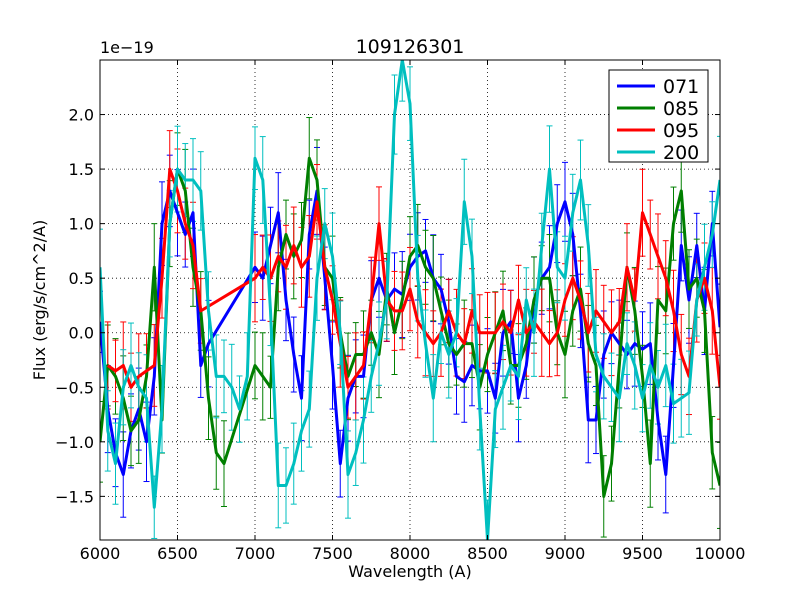  What do you see at coordinates (81, 278) in the screenshot?
I see `y-tick-label: 0.5` at bounding box center [81, 278].